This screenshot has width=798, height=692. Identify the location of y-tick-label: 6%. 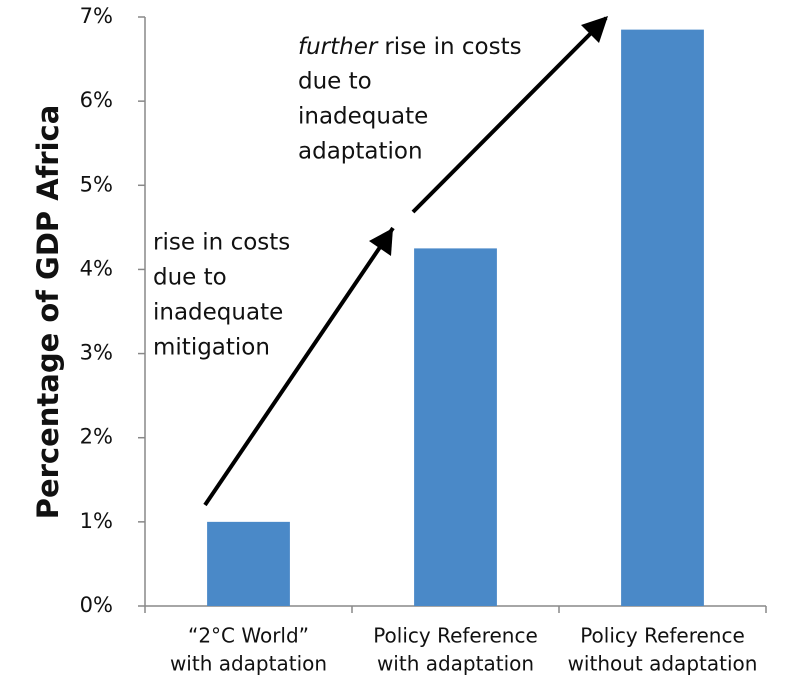
(96, 100).